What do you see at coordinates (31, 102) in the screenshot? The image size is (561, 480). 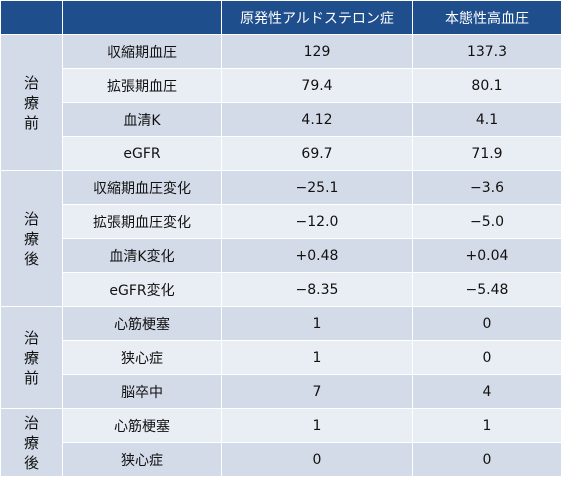 I see `group-label-pre-treatment: 治 療 前` at bounding box center [31, 102].